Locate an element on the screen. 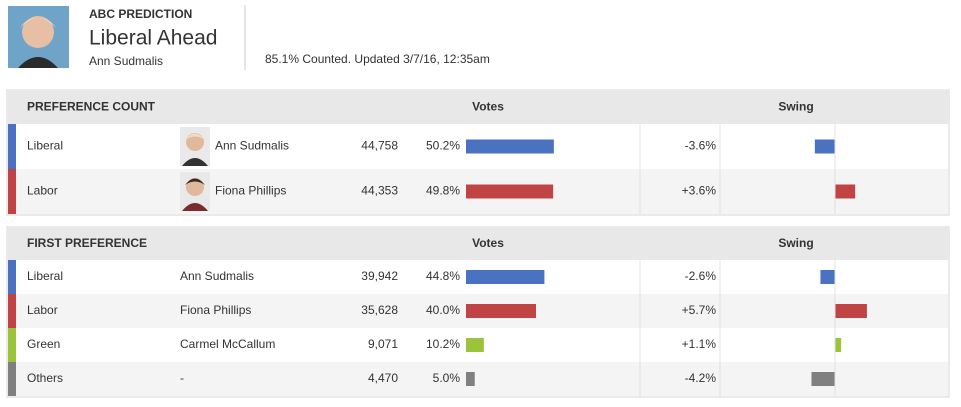 Image resolution: width=961 pixels, height=407 pixels. party: Others is located at coordinates (45, 378).